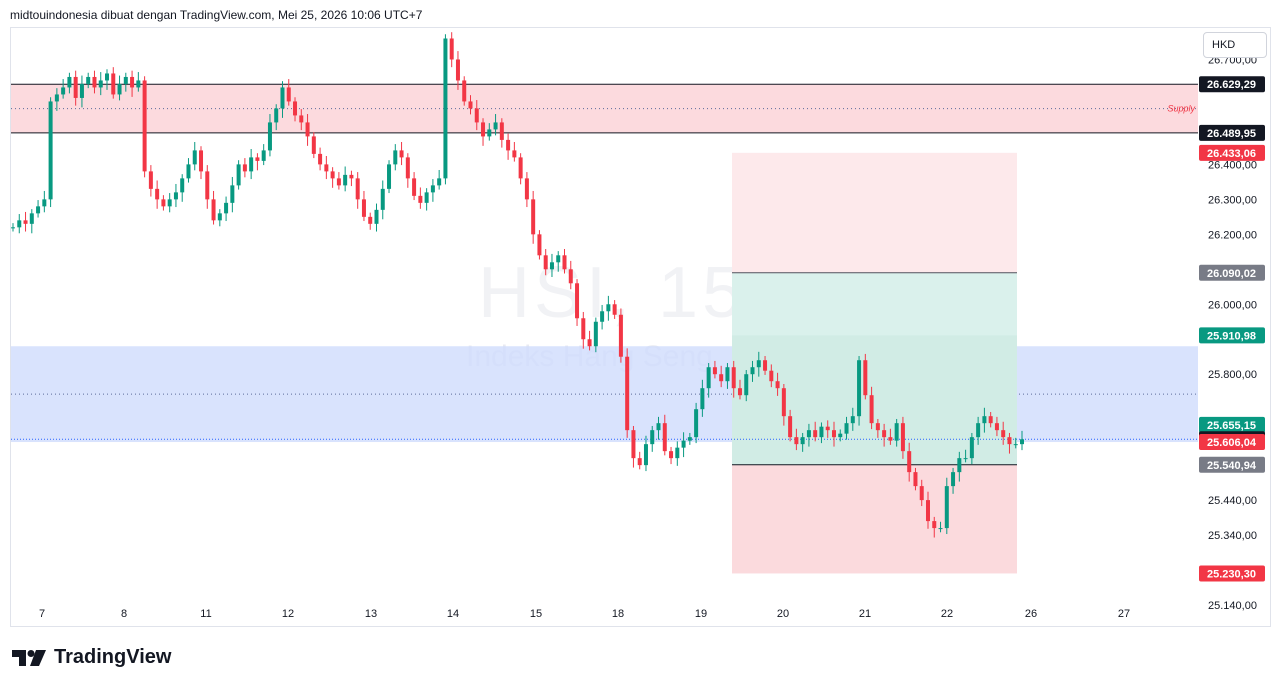  I want to click on position-profit-zone, so click(874, 368).